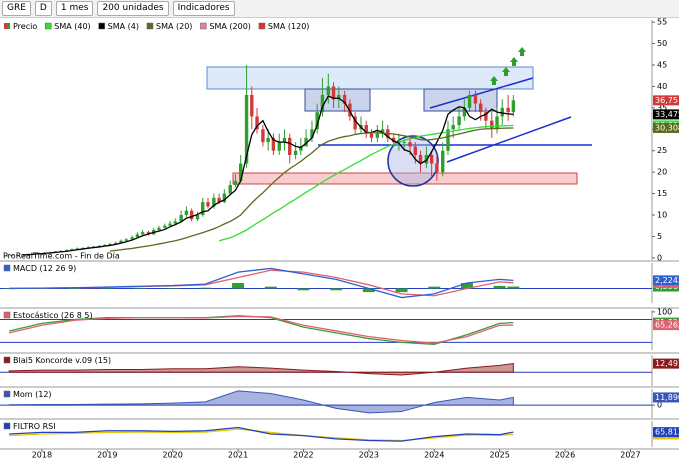  I want to click on y-tick-label: 10, so click(662, 215).